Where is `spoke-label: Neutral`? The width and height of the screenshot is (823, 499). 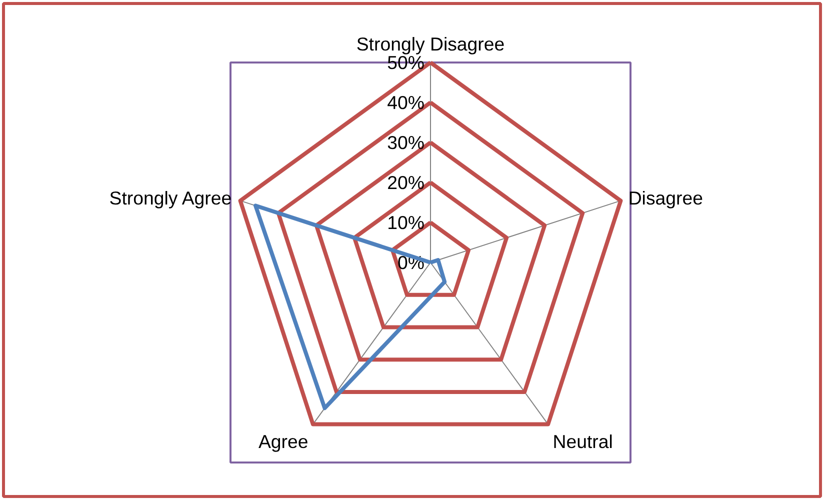 spoke-label: Neutral is located at coordinates (582, 441).